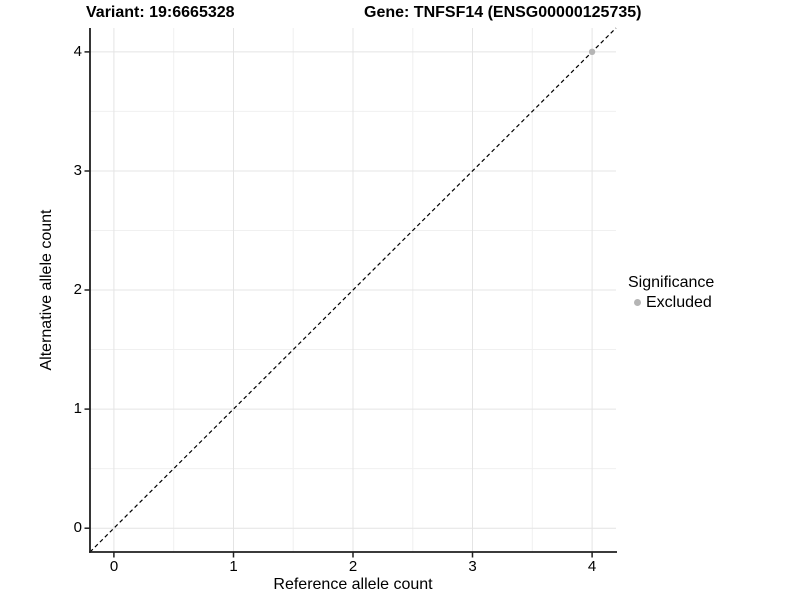 The image size is (800, 600). Describe the element at coordinates (503, 12) in the screenshot. I see `title-gene: Gene: TNFSF14 (ENSG00000125735)` at that location.